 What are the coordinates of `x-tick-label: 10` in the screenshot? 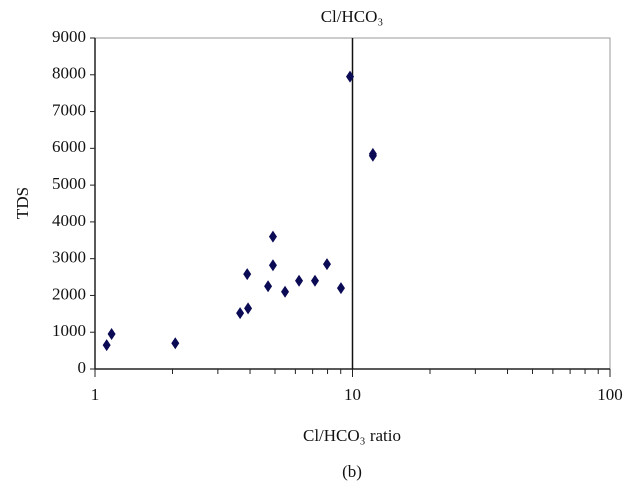 It's located at (352, 394).